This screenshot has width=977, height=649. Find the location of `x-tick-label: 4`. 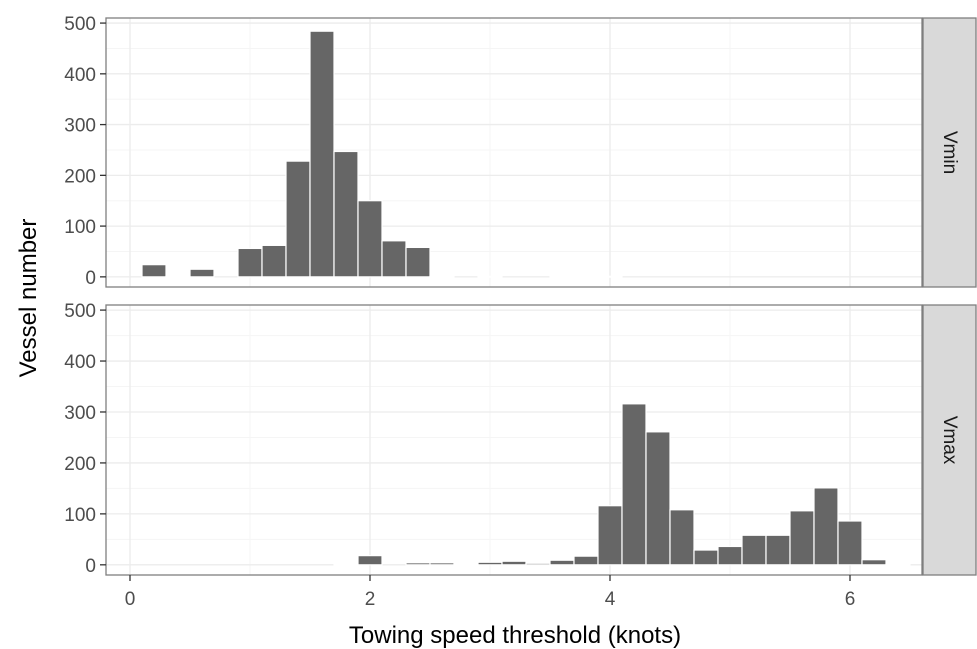

x-tick-label: 4 is located at coordinates (610, 599).